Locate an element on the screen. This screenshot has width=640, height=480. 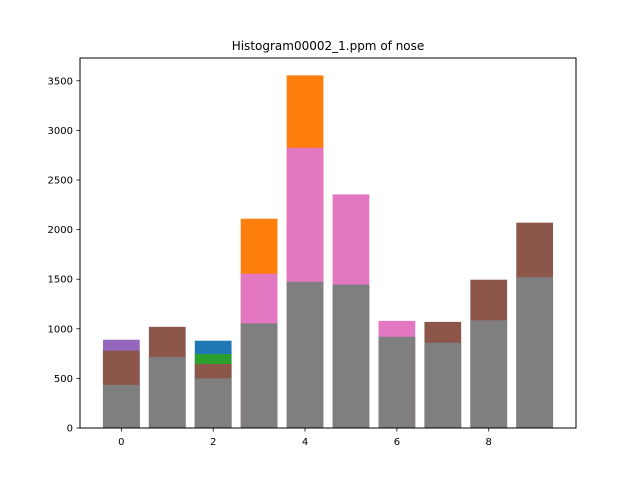
x-tick-label: 4 is located at coordinates (305, 442).